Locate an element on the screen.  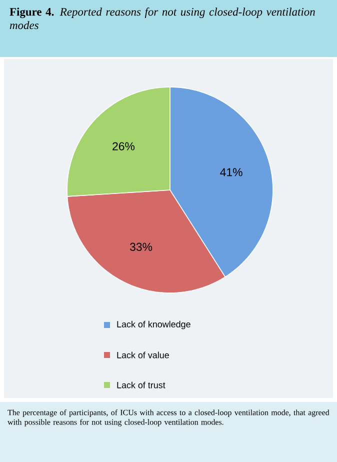
legend-label: Lack of value is located at coordinates (143, 355).